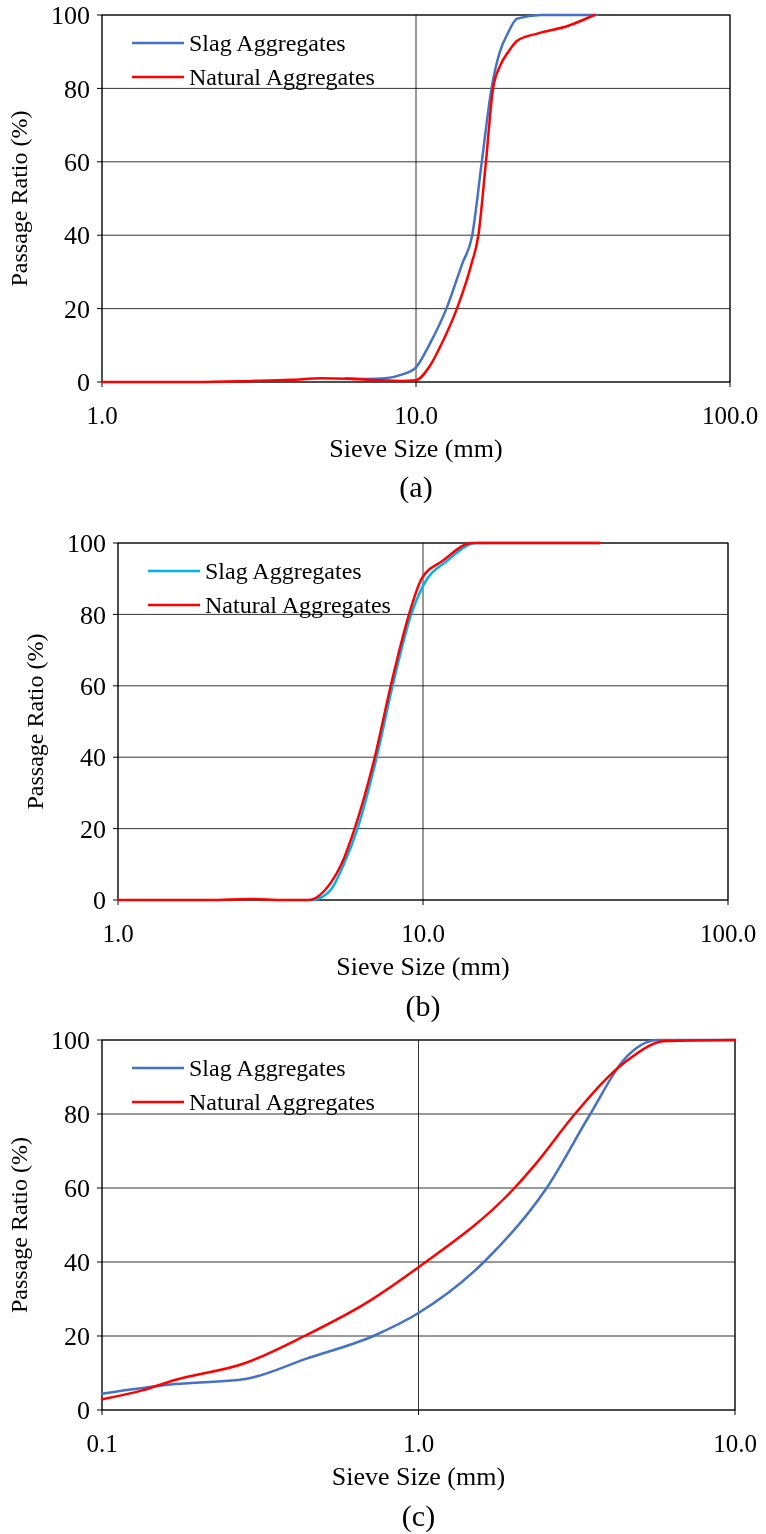 The image size is (766, 1534). Describe the element at coordinates (416, 487) in the screenshot. I see `text: (a)` at that location.